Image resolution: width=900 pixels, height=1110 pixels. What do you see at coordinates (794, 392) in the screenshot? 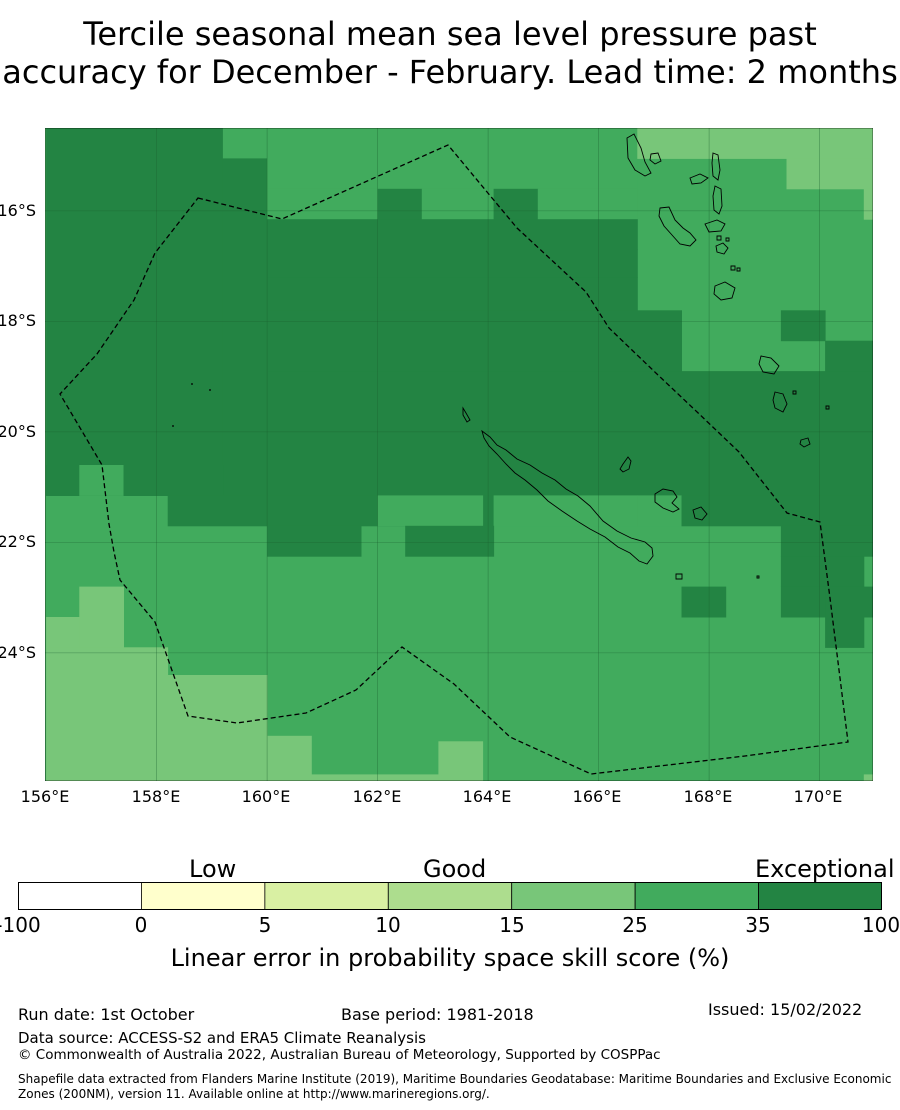
I see `aniwa-coast` at bounding box center [794, 392].